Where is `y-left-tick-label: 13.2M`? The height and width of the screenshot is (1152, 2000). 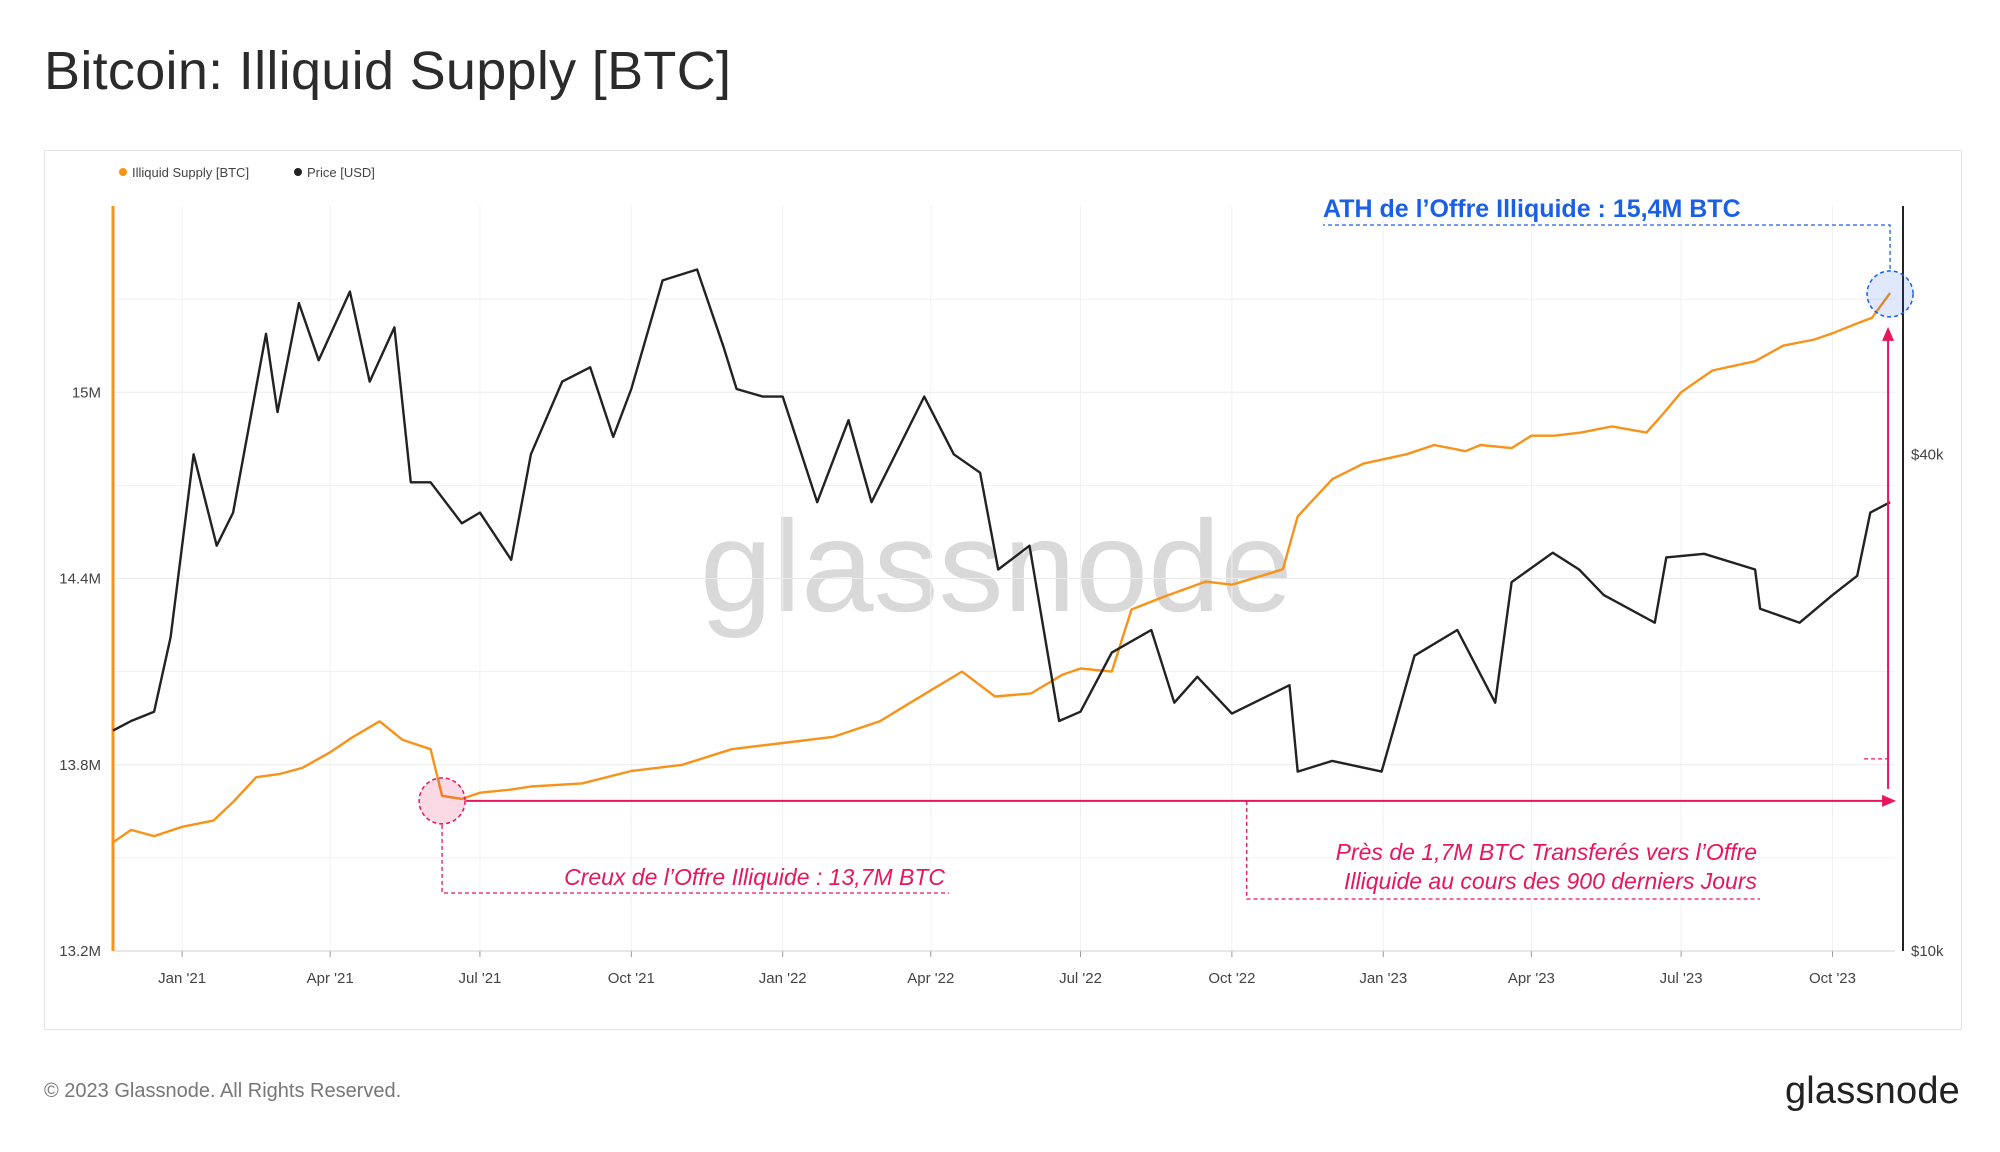
y-left-tick-label: 13.2M is located at coordinates (80, 951).